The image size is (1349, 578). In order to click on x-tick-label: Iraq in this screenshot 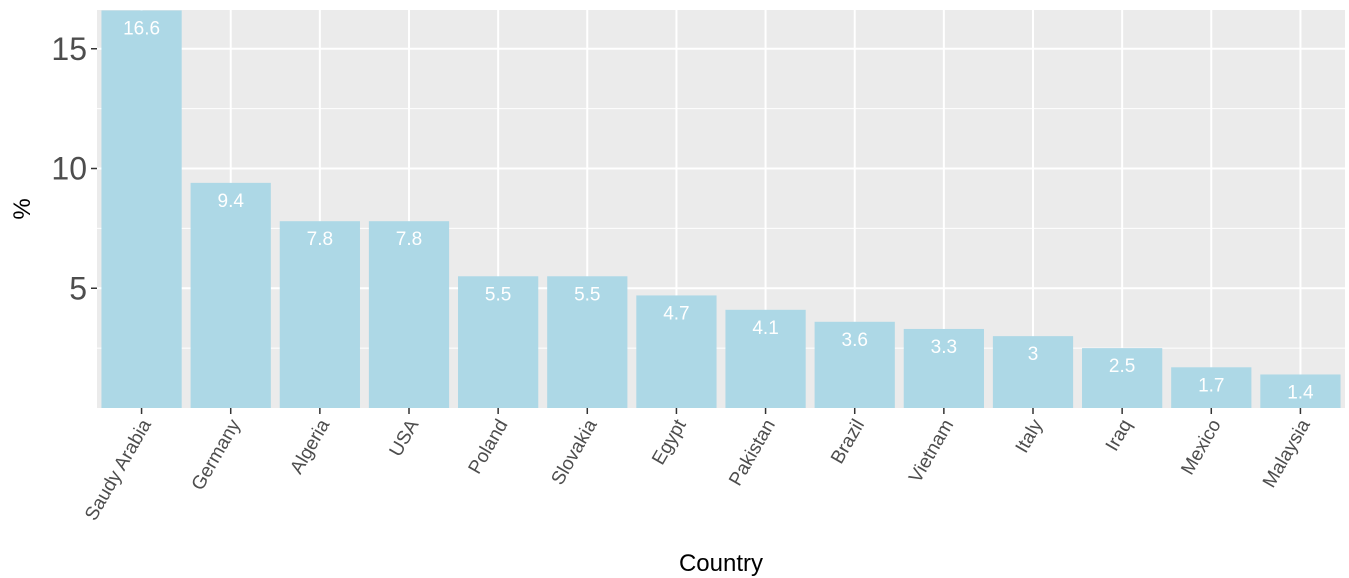, I will do `click(1119, 435)`.